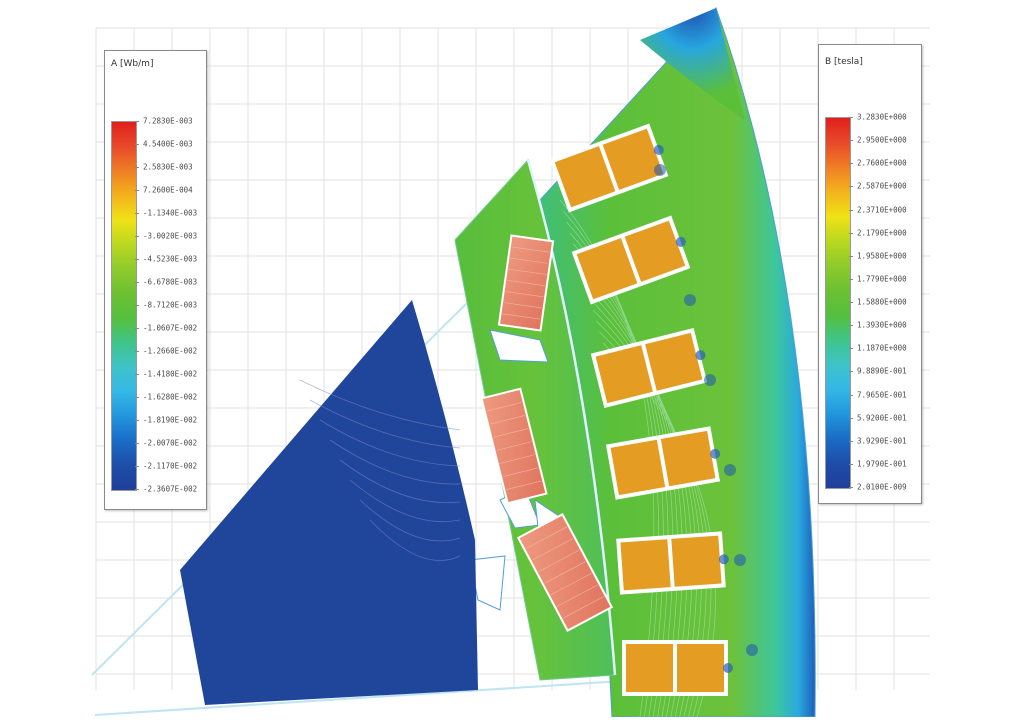  What do you see at coordinates (170, 328) in the screenshot?
I see `legend-value-label: -1.0607E-002` at bounding box center [170, 328].